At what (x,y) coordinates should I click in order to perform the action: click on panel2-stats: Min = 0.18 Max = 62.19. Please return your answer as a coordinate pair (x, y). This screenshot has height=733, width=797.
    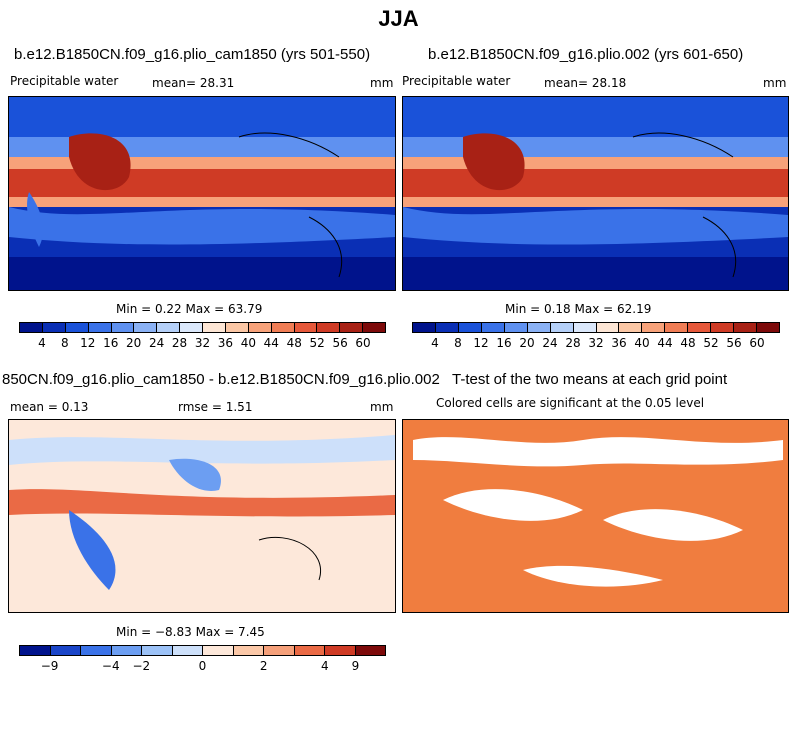
    Looking at the image, I should click on (578, 309).